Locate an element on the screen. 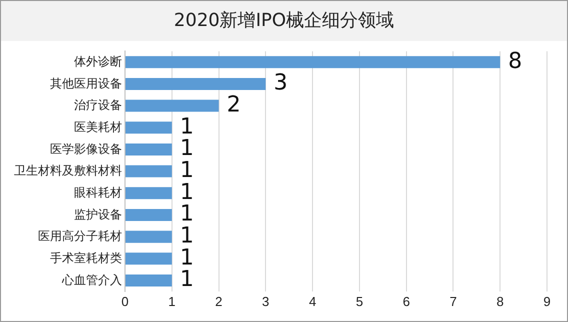  x-tick-label: 5 is located at coordinates (360, 301).